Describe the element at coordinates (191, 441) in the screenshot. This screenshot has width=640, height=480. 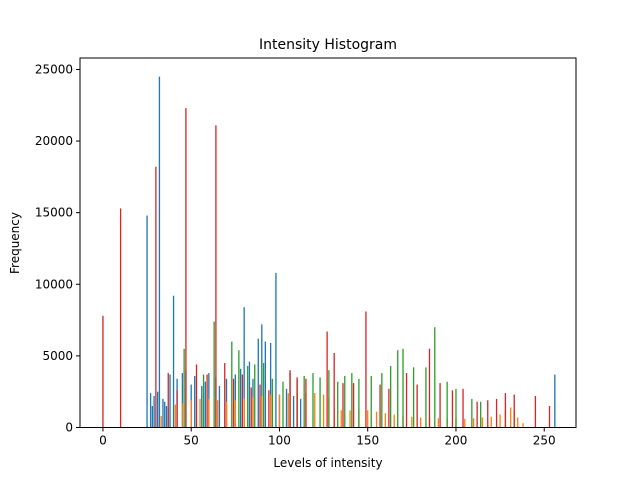
I see `x-tick-label: 50` at that location.